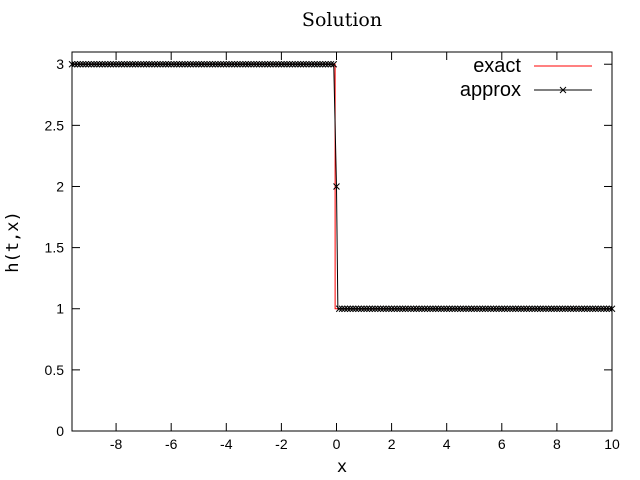  Describe the element at coordinates (447, 444) in the screenshot. I see `x-tick-label: 4` at that location.